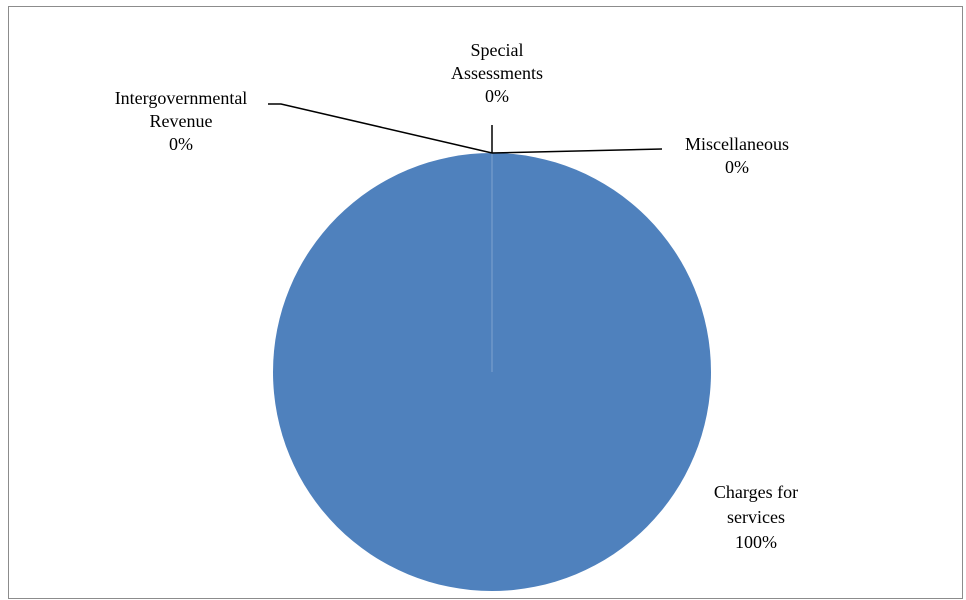 The height and width of the screenshot is (600, 966). Describe the element at coordinates (577, 151) in the screenshot. I see `leader-line-miscellaneous` at that location.